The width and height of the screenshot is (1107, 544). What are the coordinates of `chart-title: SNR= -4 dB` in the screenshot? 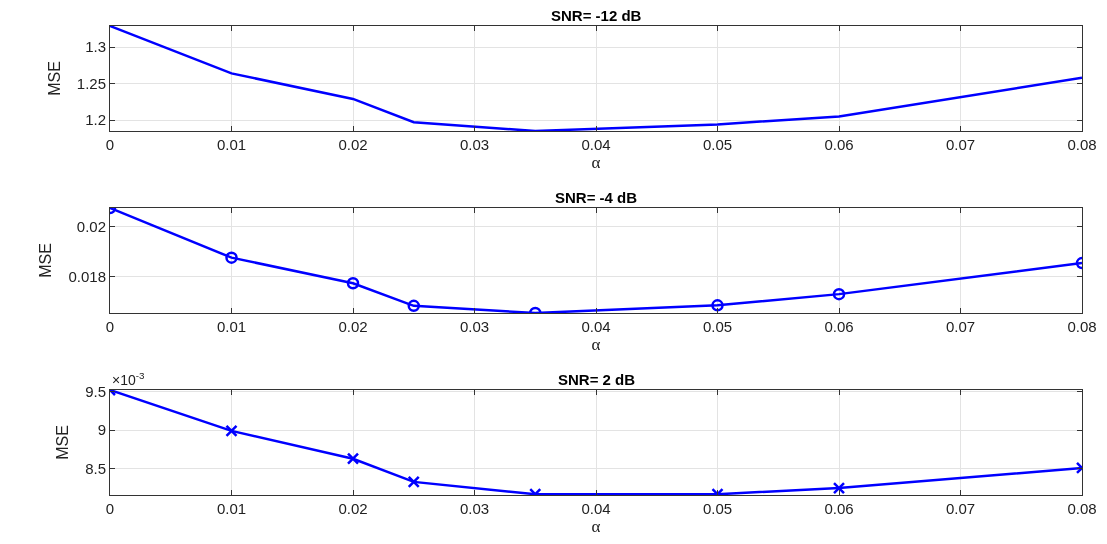 It's located at (596, 197).